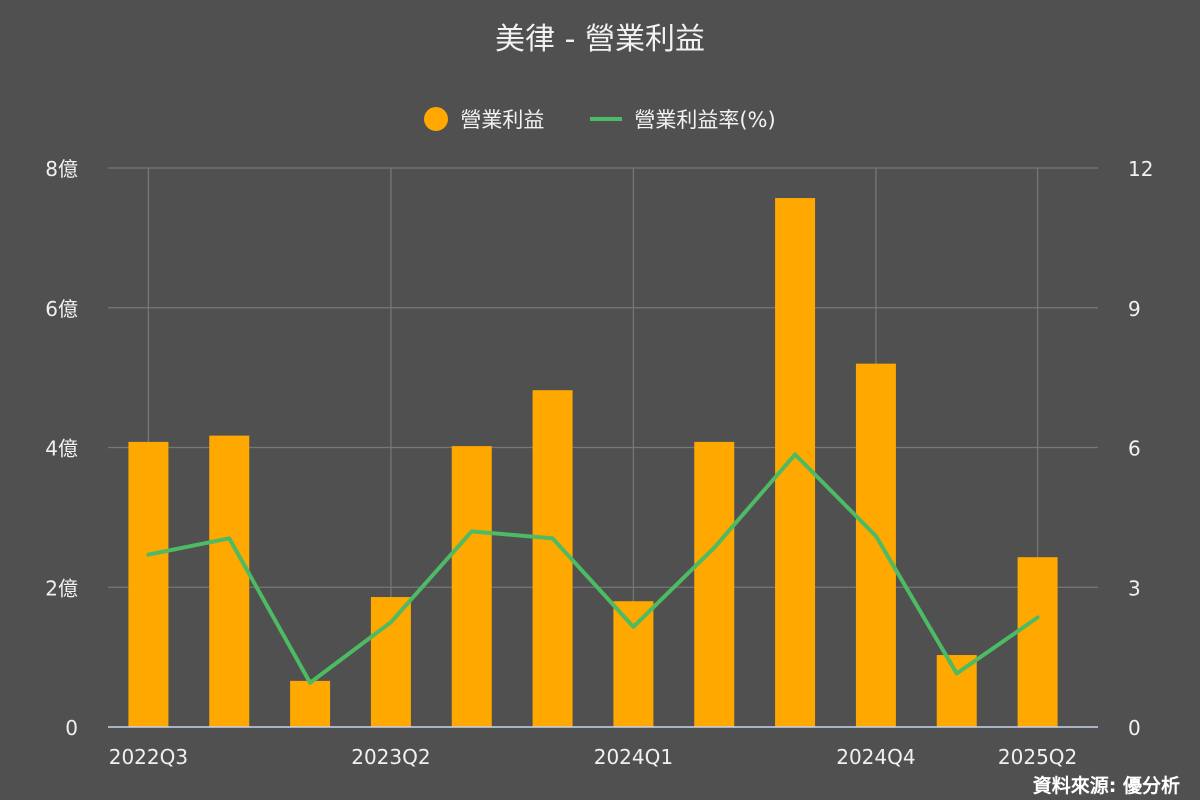  I want to click on y-right-tick-label: 3, so click(1134, 588).